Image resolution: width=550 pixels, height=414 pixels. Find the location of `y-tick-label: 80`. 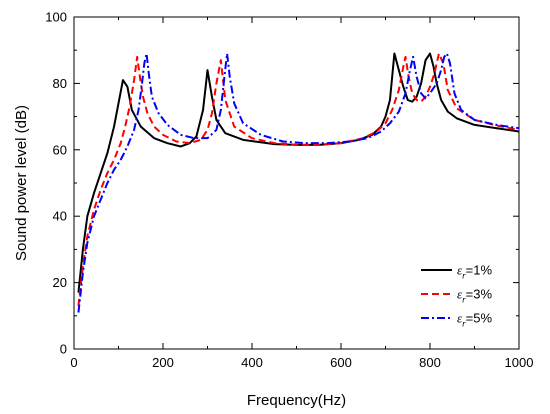

y-tick-label: 80 is located at coordinates (60, 83).